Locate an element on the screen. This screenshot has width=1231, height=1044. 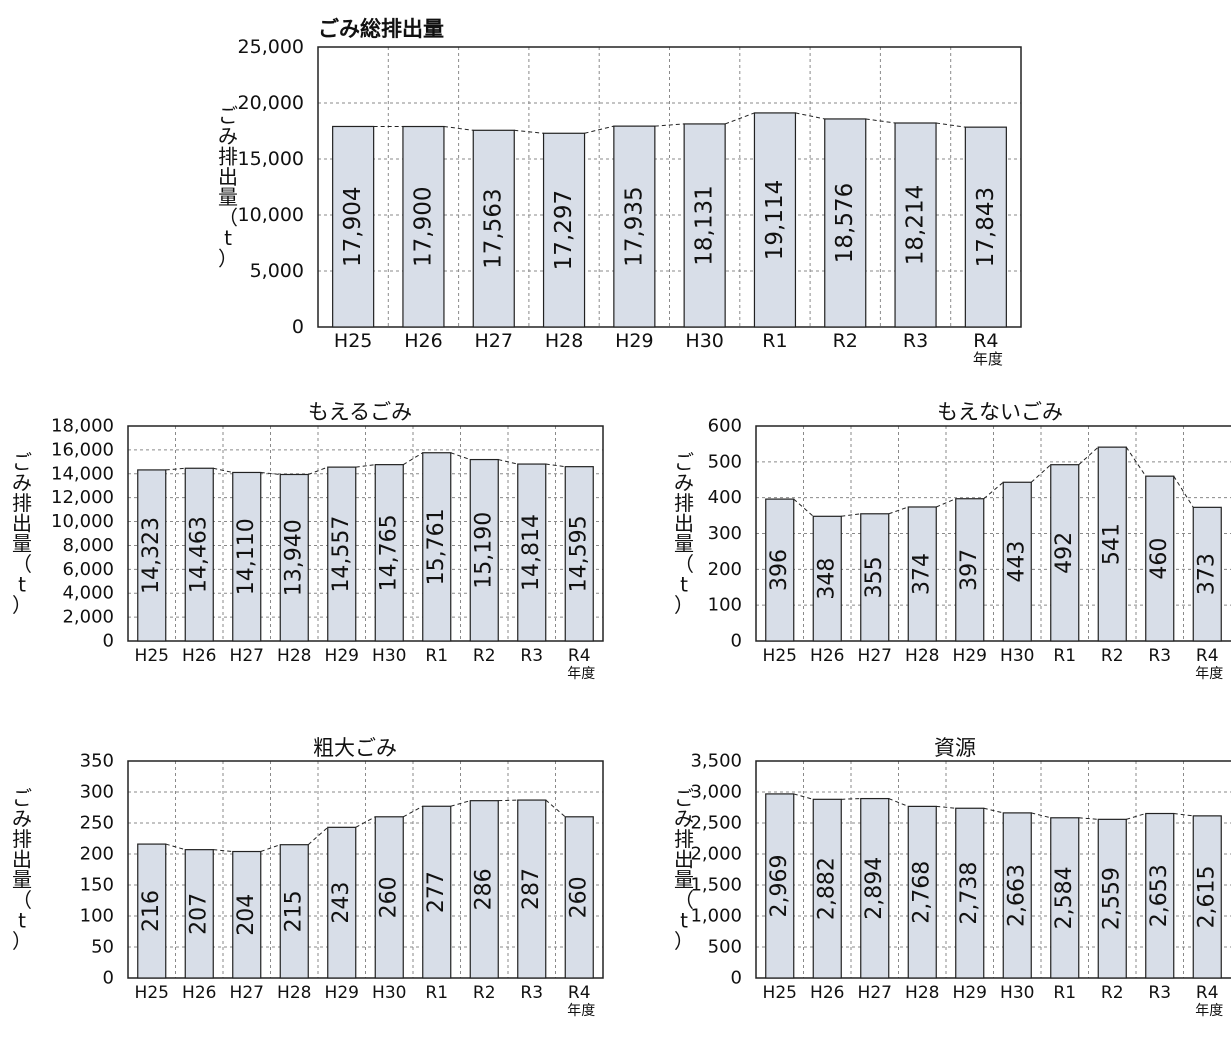
value-label: 18,131 is located at coordinates (705, 225).